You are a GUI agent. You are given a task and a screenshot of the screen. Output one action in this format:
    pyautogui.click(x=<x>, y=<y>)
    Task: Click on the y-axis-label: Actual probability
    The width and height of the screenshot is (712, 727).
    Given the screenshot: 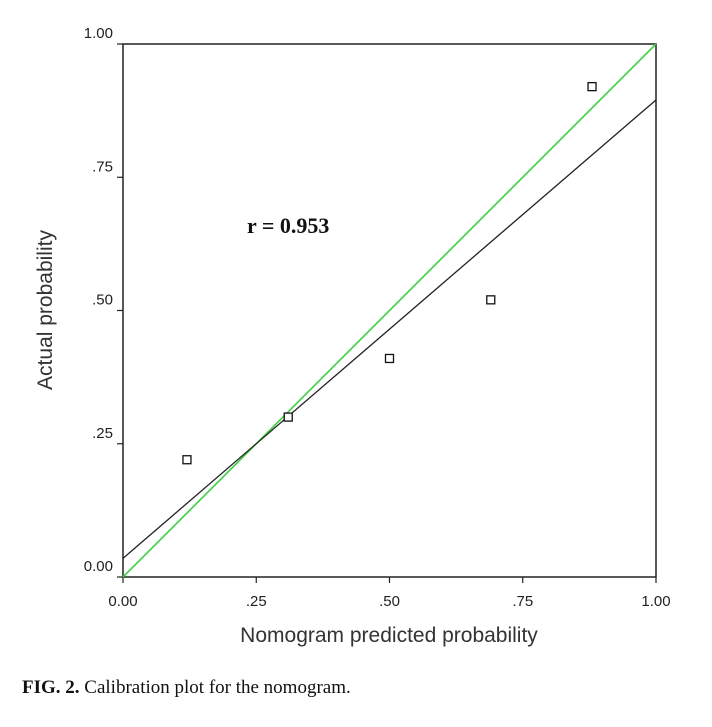 What is the action you would take?
    pyautogui.click(x=45, y=310)
    